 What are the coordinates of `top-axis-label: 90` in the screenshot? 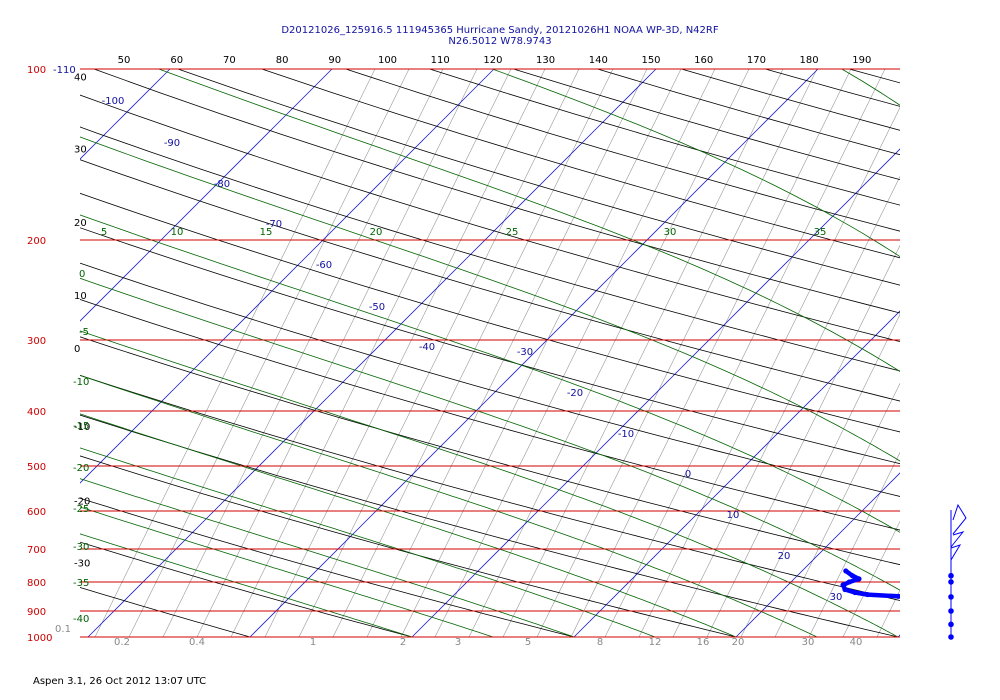 It's located at (334, 60).